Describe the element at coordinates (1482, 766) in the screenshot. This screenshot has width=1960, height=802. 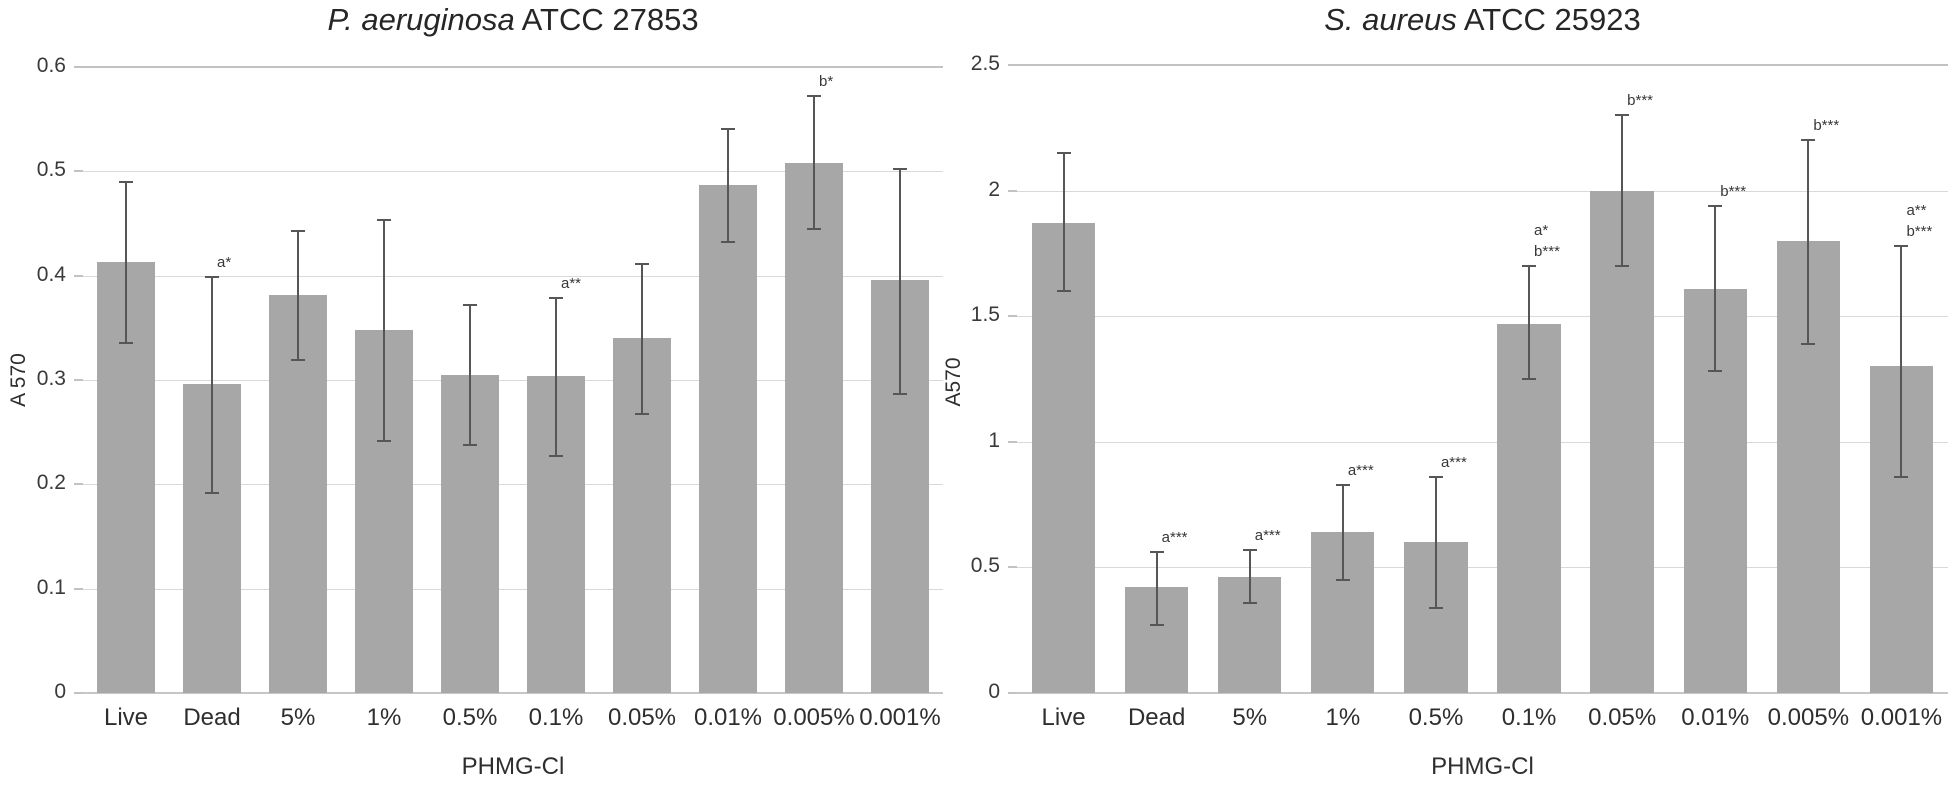
I see `x-axis-title: PHMG-Cl` at that location.